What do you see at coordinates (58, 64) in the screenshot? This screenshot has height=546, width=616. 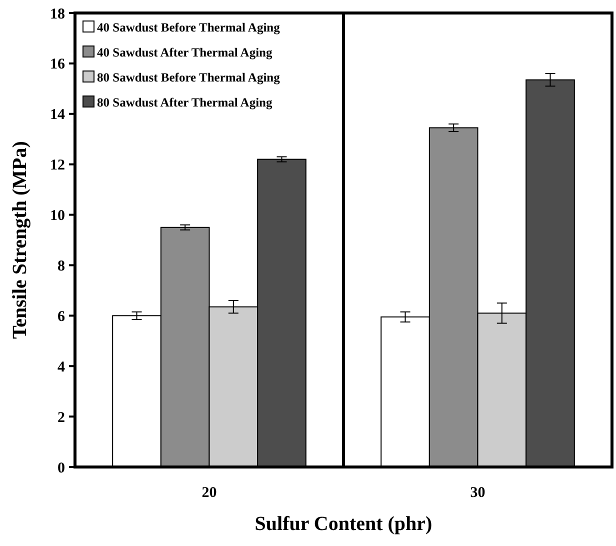 I see `y-tick-label: 16` at bounding box center [58, 64].